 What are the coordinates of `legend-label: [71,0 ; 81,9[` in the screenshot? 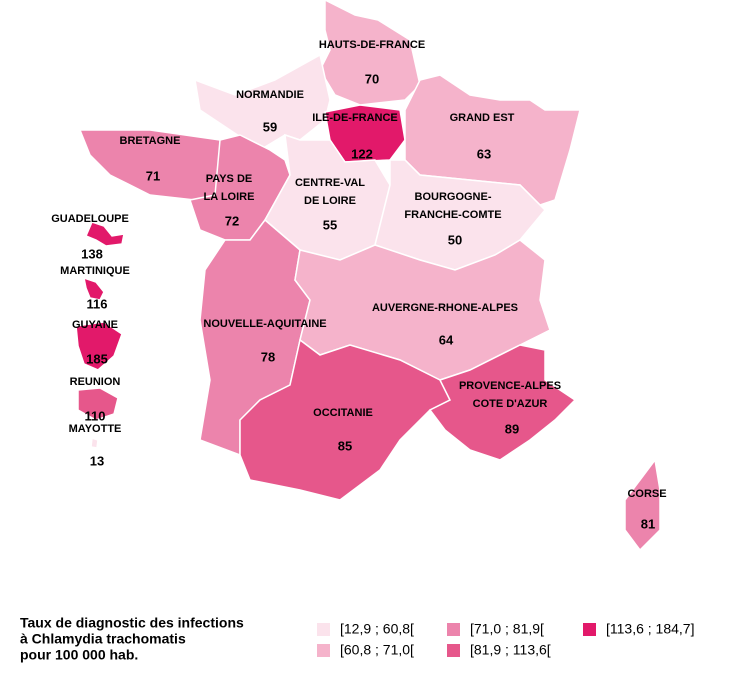 It's located at (507, 629).